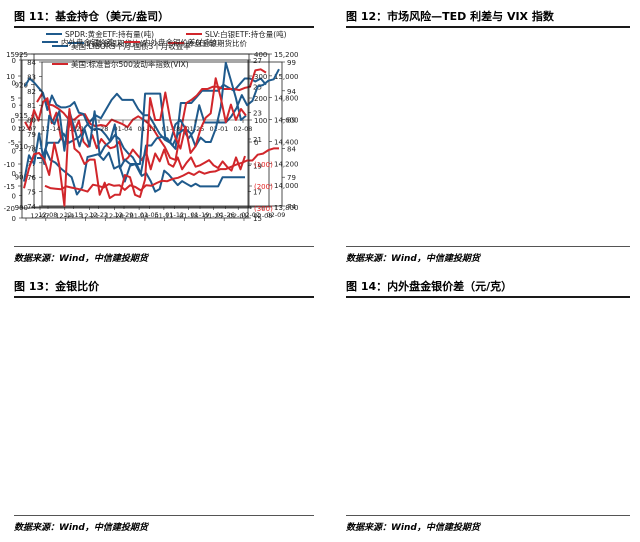 This screenshot has height=542, width=640. Describe the element at coordinates (291, 121) in the screenshot. I see `chart-panel-3-right-tick-label: 89` at that location.